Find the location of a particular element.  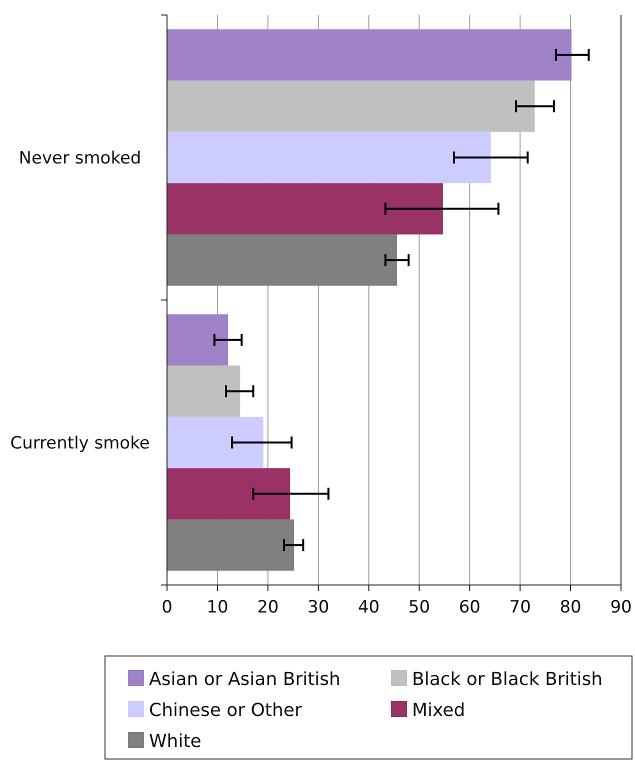

y-tick-label: Never smoked is located at coordinates (80, 158).